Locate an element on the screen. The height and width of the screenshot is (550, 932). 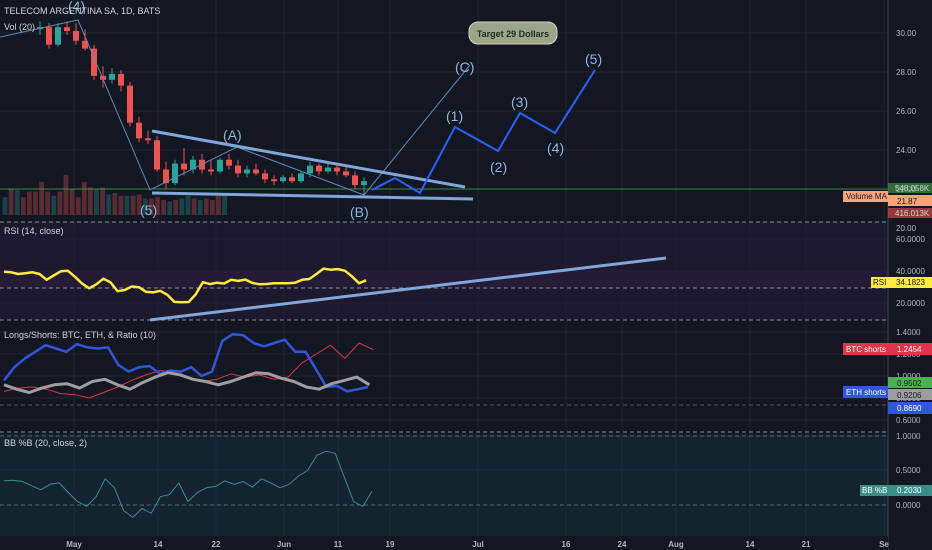
wave-label-3: (3) is located at coordinates (519, 102).